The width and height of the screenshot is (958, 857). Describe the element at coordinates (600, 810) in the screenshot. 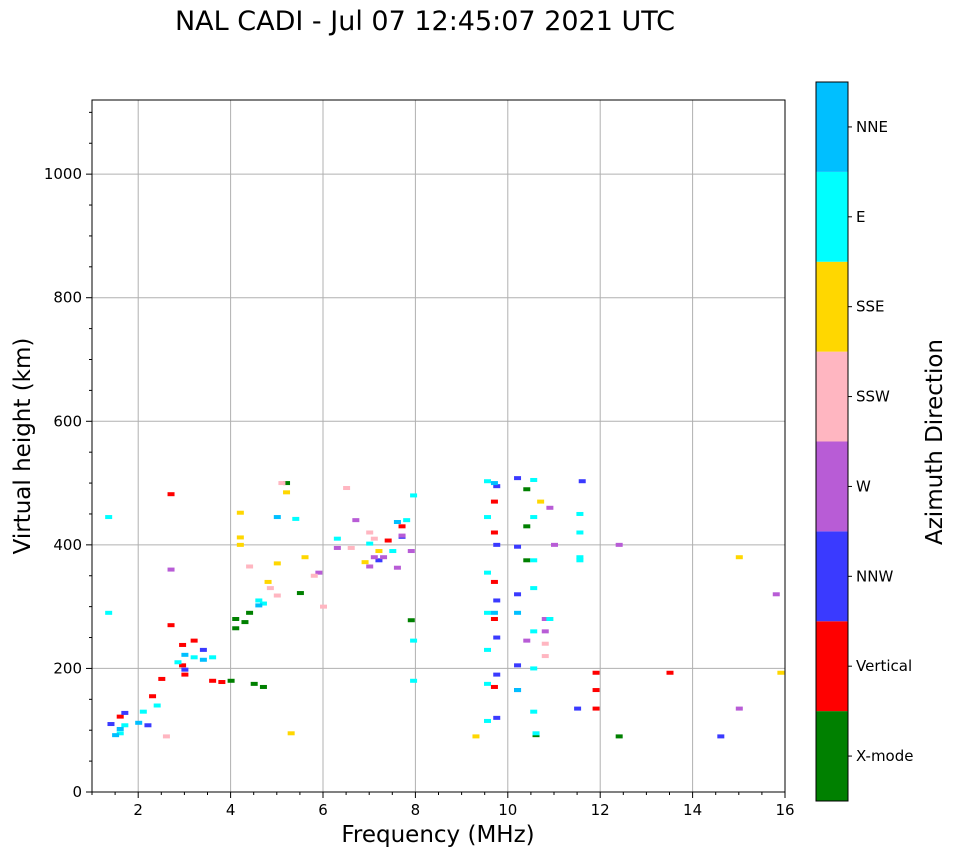

I see `x-tick-label: 12` at that location.